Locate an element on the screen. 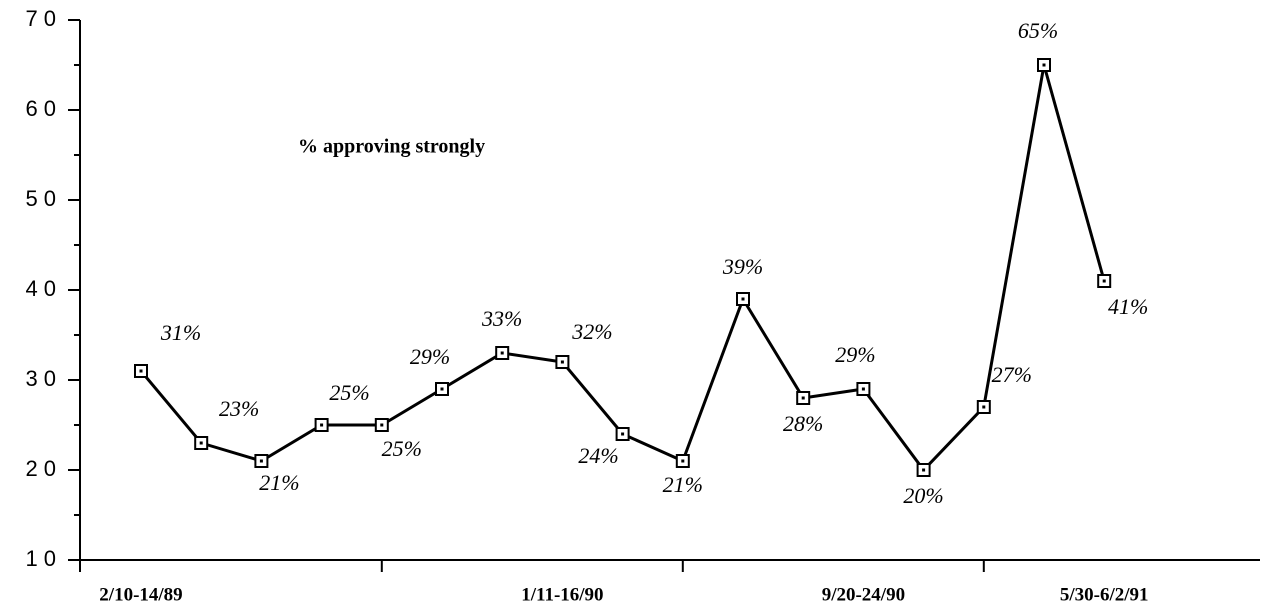 This screenshot has height=608, width=1264. y-tick-label: 30 is located at coordinates (44, 378).